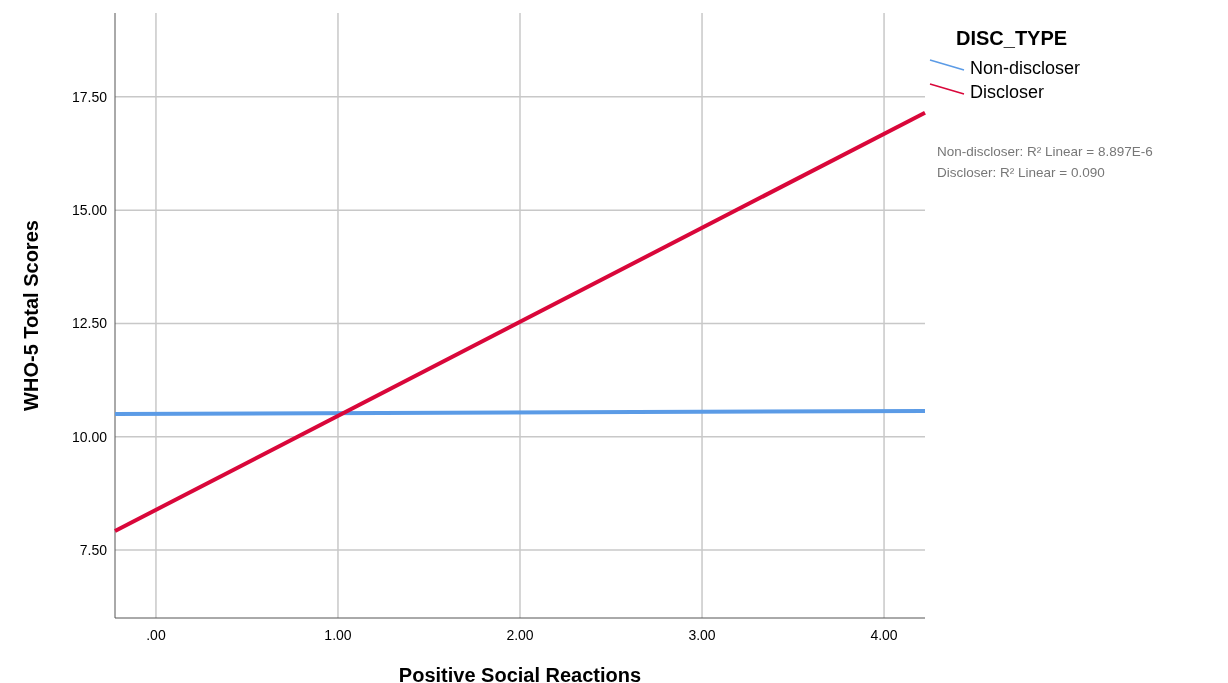 The height and width of the screenshot is (683, 1228). I want to click on x-tick-label: .00, so click(156, 635).